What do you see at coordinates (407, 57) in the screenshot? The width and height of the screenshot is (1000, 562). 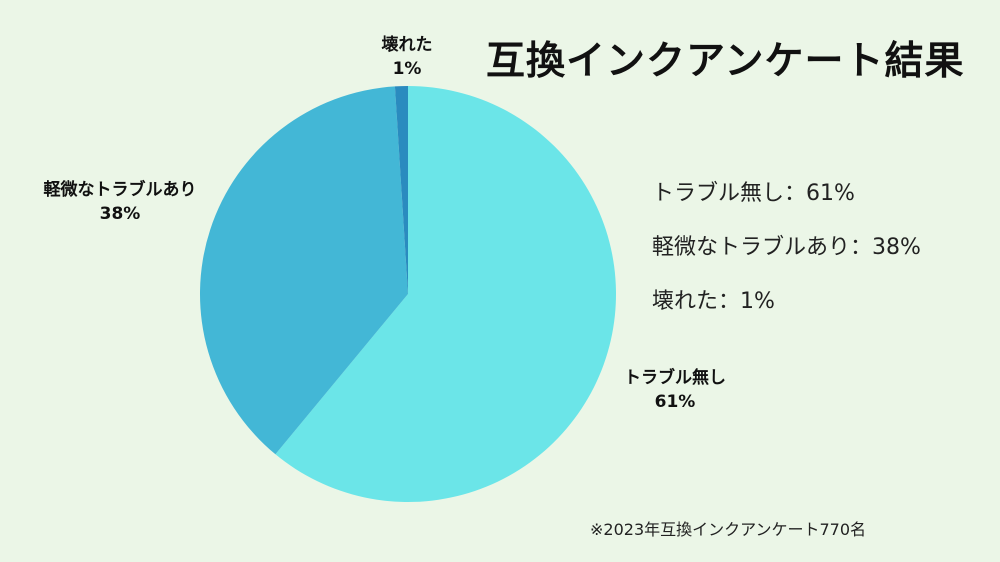 I see `slice-label-broken: 壊れた 1%` at bounding box center [407, 57].